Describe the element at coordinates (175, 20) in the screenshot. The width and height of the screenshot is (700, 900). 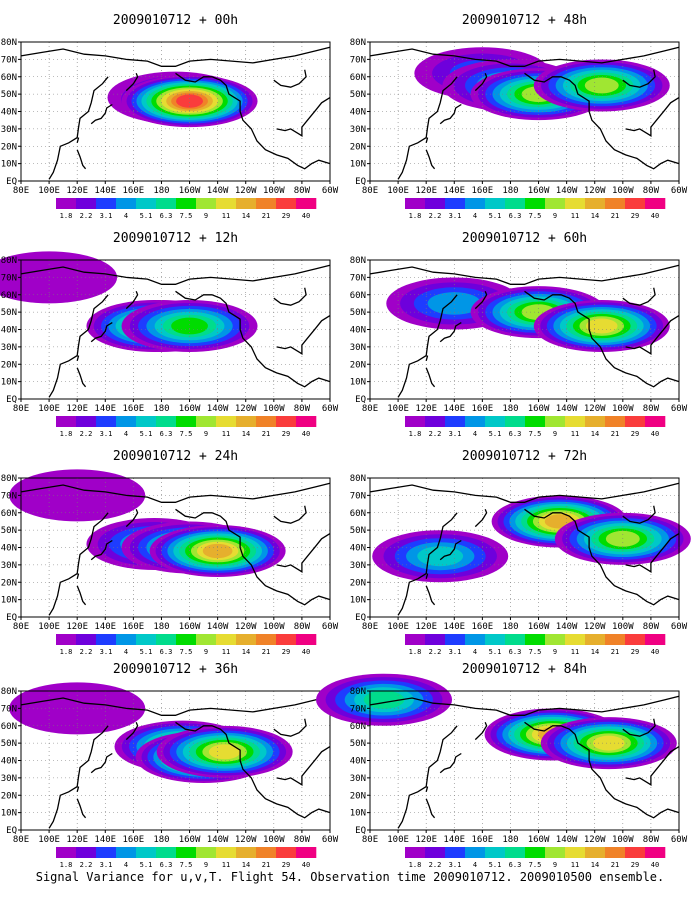
I see `panel-title: 2009010712 + 00h` at that location.